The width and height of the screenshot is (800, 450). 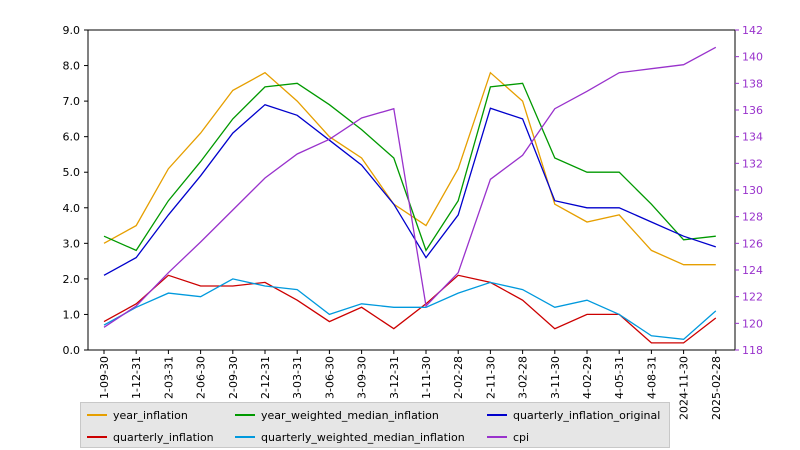 I want to click on y-tick-label-left: 8.0, so click(x=72, y=66).